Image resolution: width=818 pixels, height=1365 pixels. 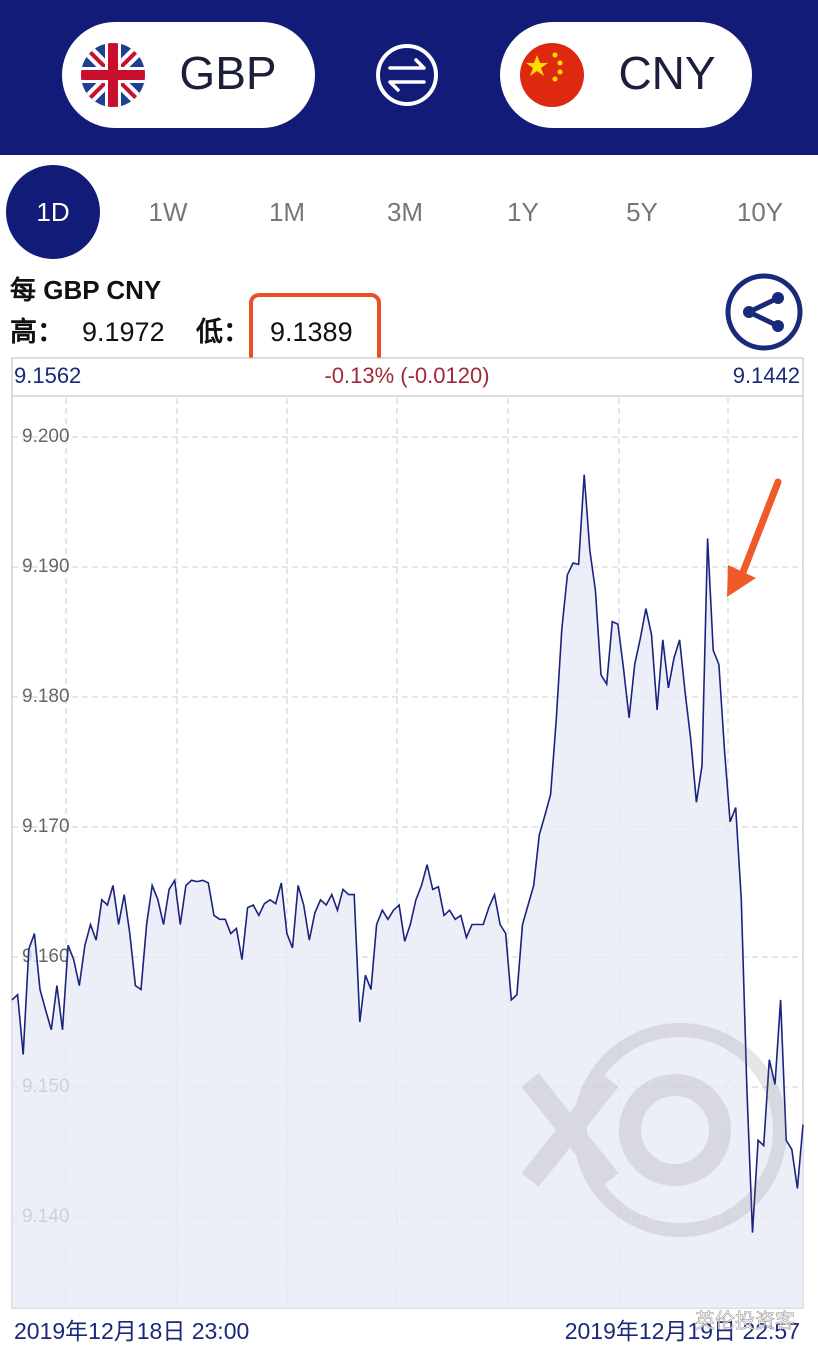 I want to click on period-tabs: 1D 1W 1M 3M 1Y 5Y 10Y, so click(x=394, y=212).